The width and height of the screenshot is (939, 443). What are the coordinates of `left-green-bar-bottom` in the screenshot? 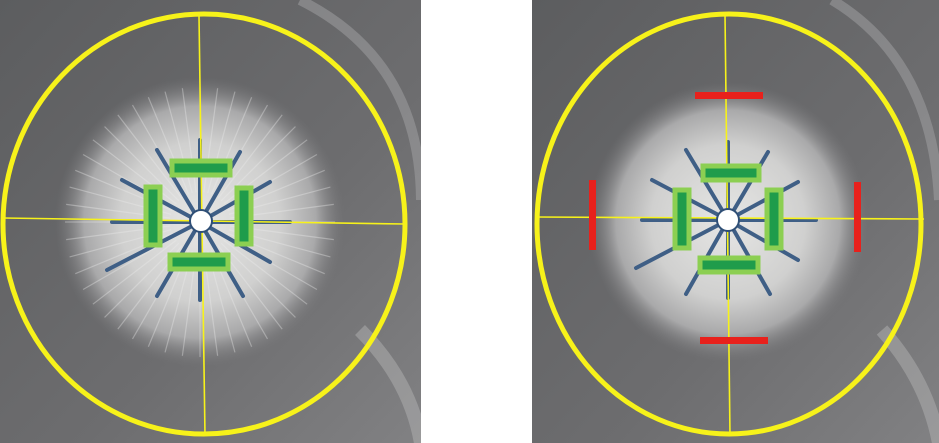 It's located at (199, 262).